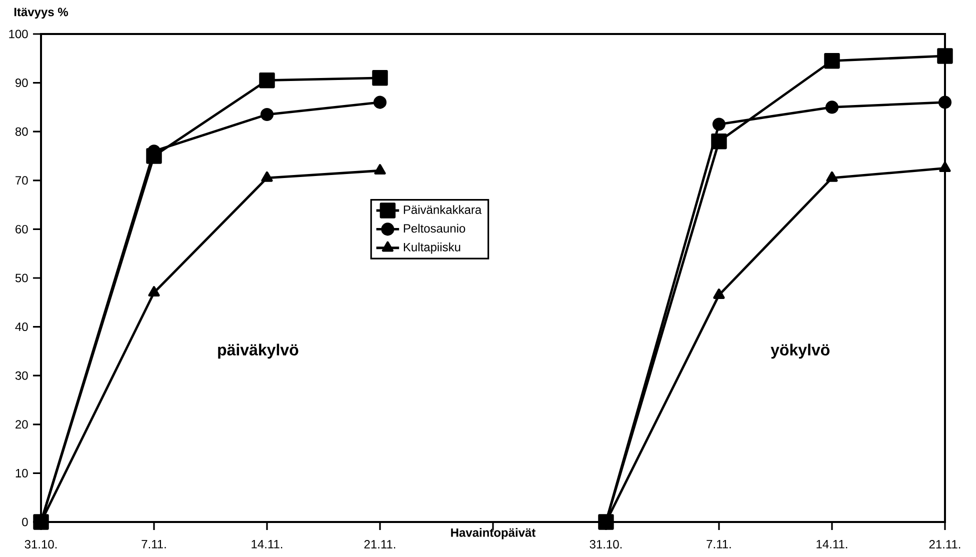  I want to click on y-tick-label: 80, so click(21, 131).